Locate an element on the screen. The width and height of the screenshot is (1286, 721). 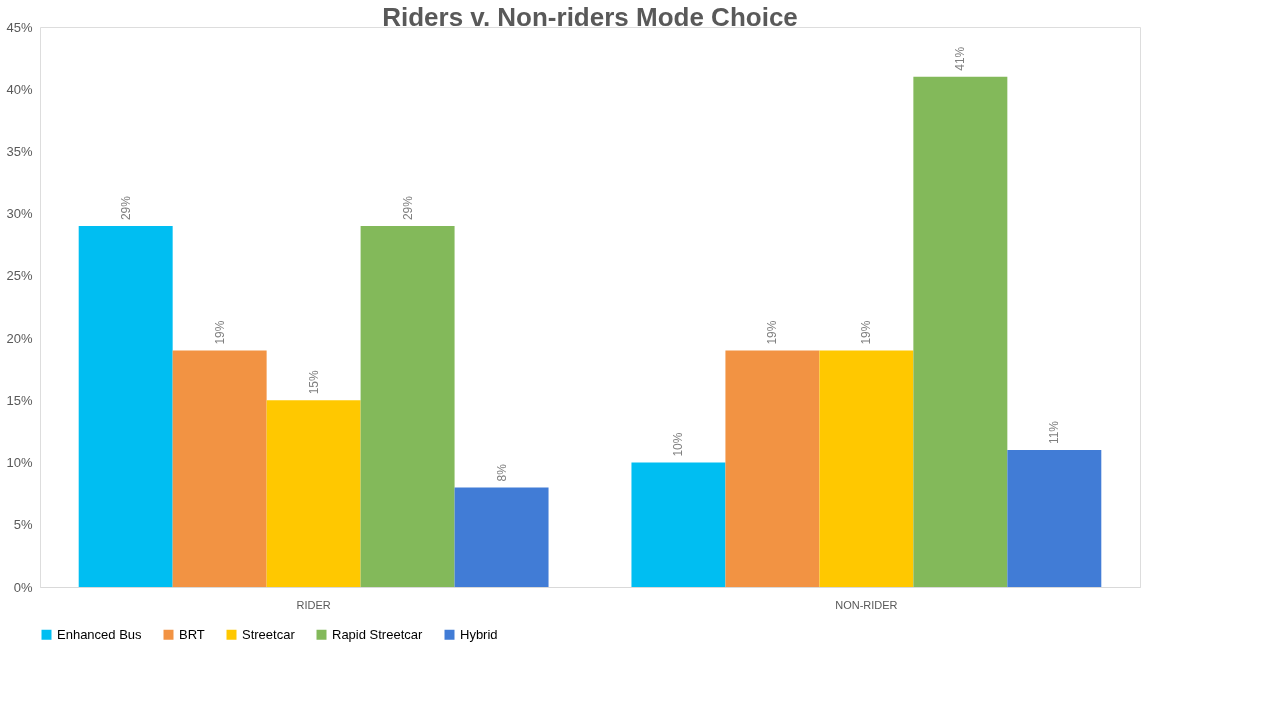
data-label: 11% is located at coordinates (1054, 432).